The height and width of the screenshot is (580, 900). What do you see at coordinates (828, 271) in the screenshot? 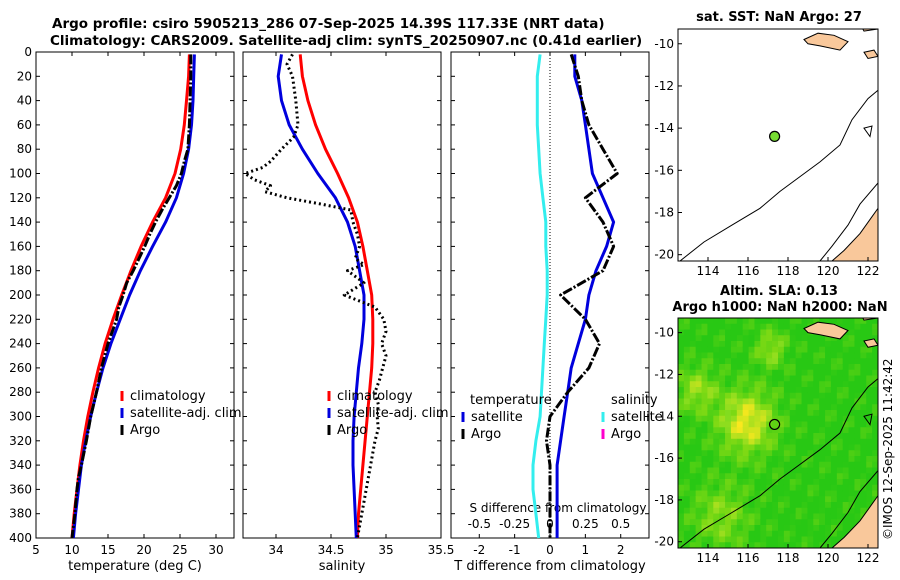
I see `lon-tick-label: 120` at bounding box center [828, 271].